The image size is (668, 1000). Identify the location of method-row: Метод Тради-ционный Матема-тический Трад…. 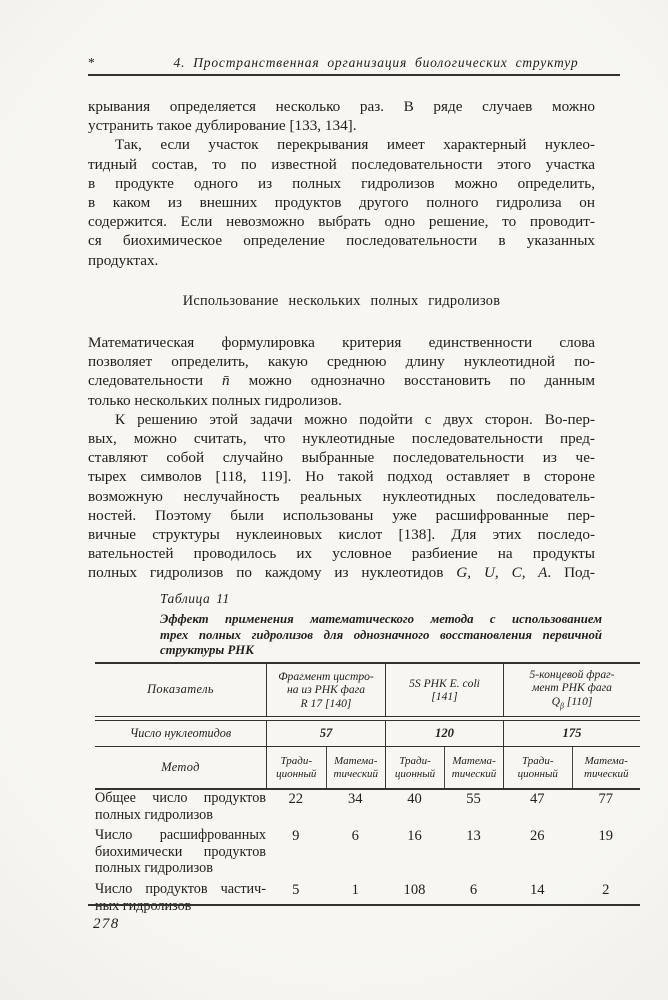
(367, 767).